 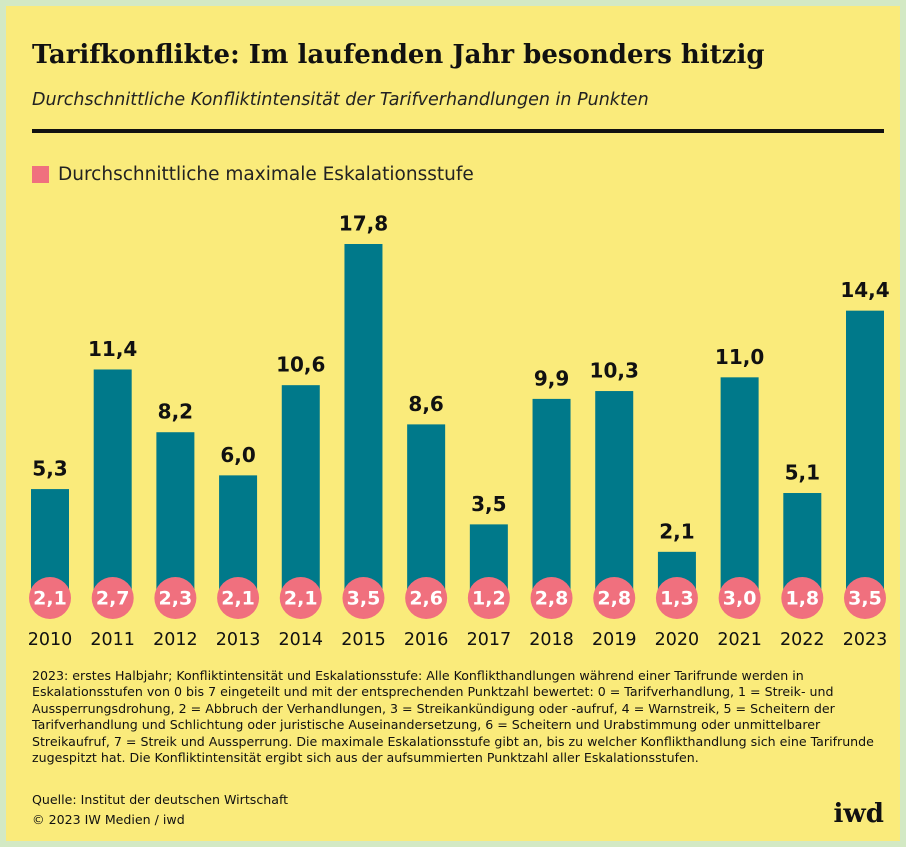 I want to click on x-tick-label: 2013, so click(x=238, y=640).